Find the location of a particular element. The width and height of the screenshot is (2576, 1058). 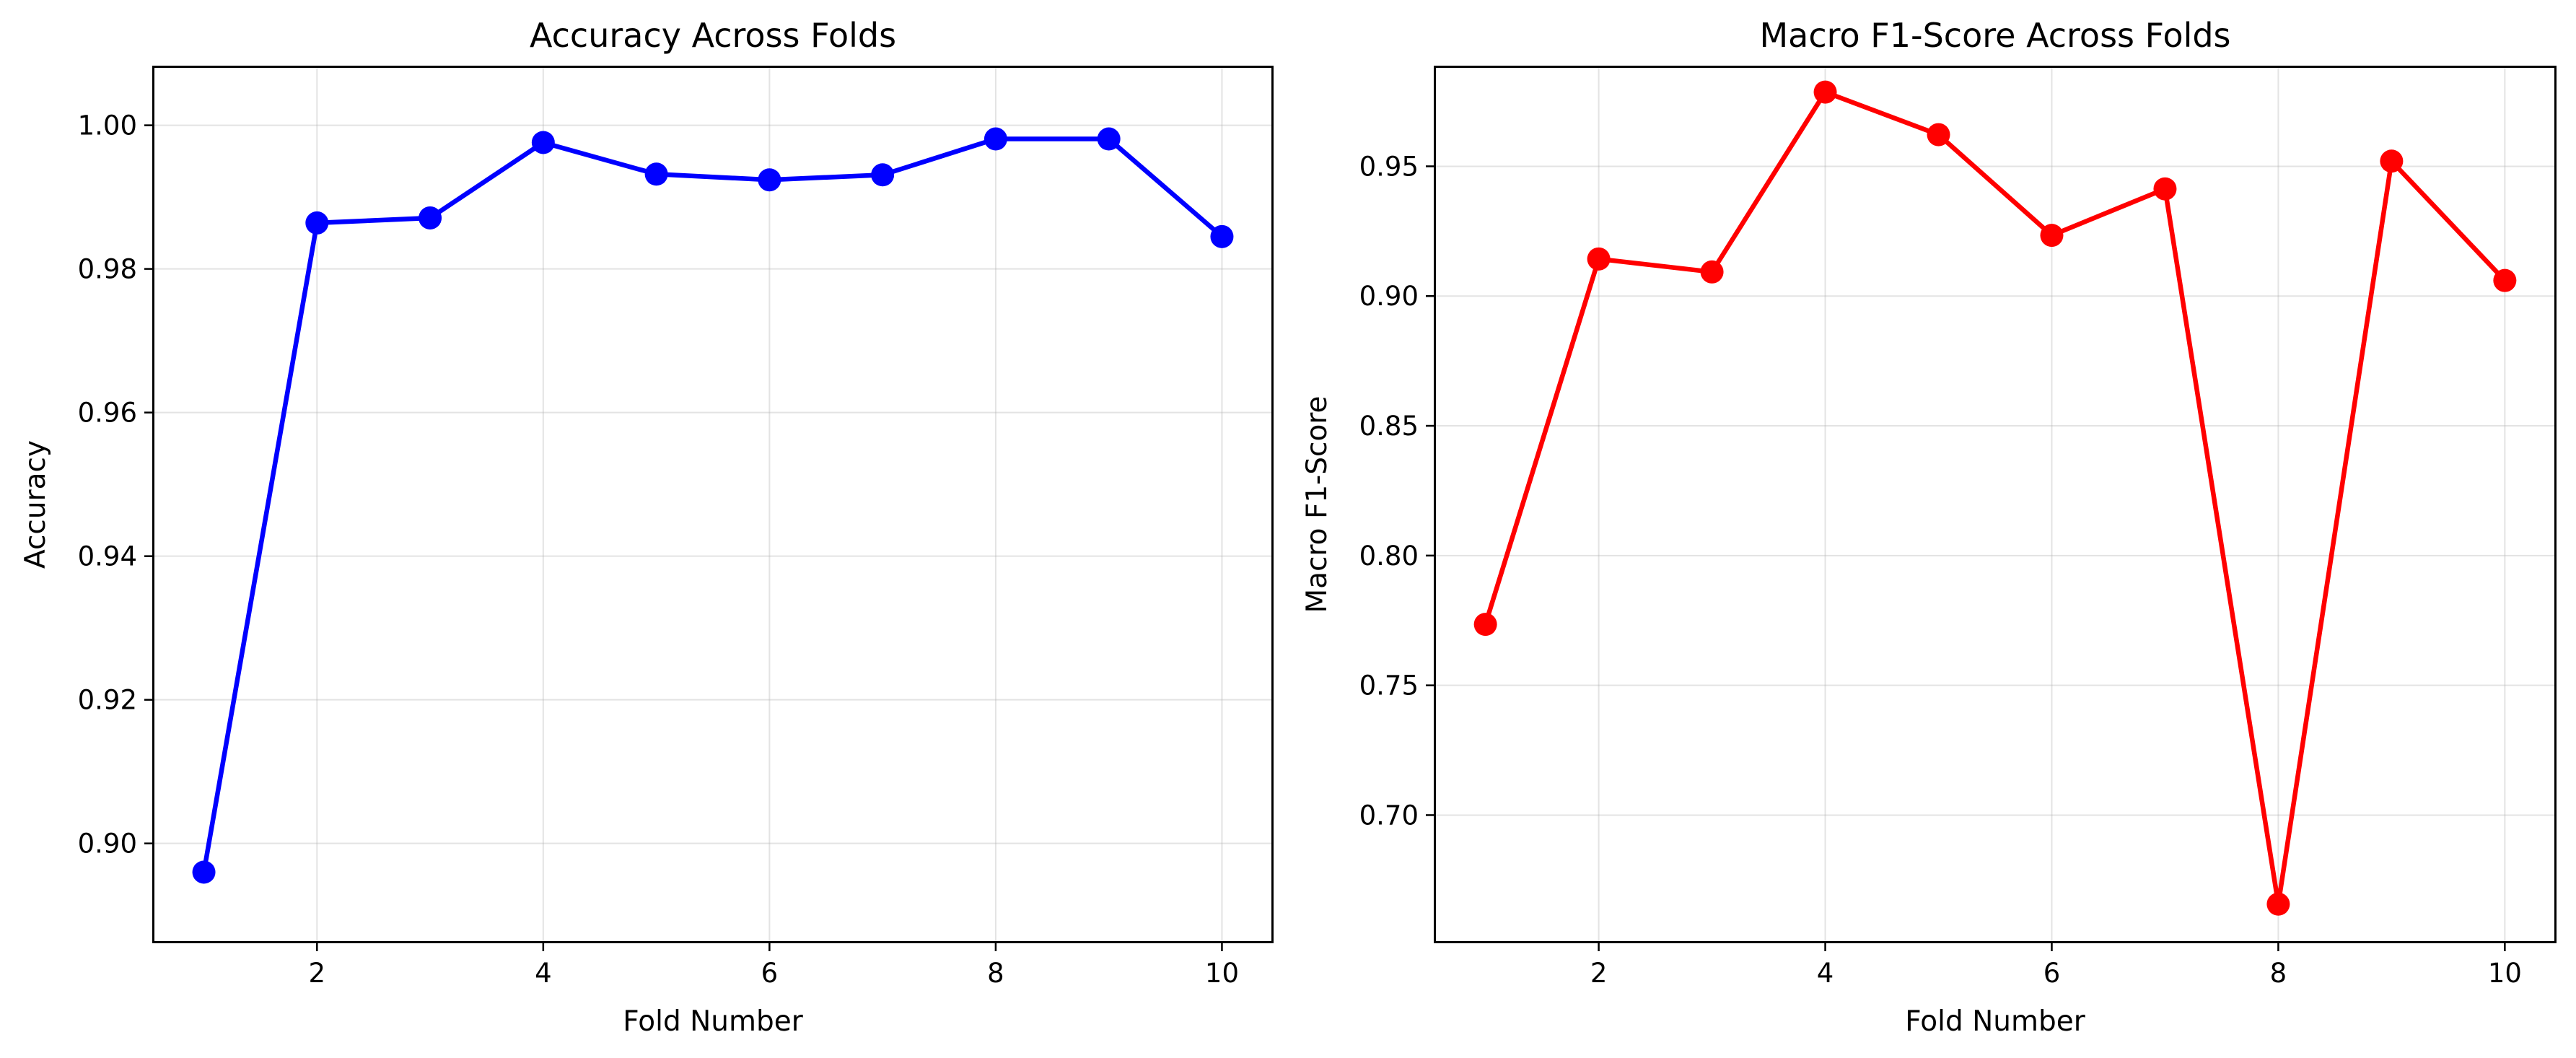

y-axis-label: Accuracy is located at coordinates (35, 504).